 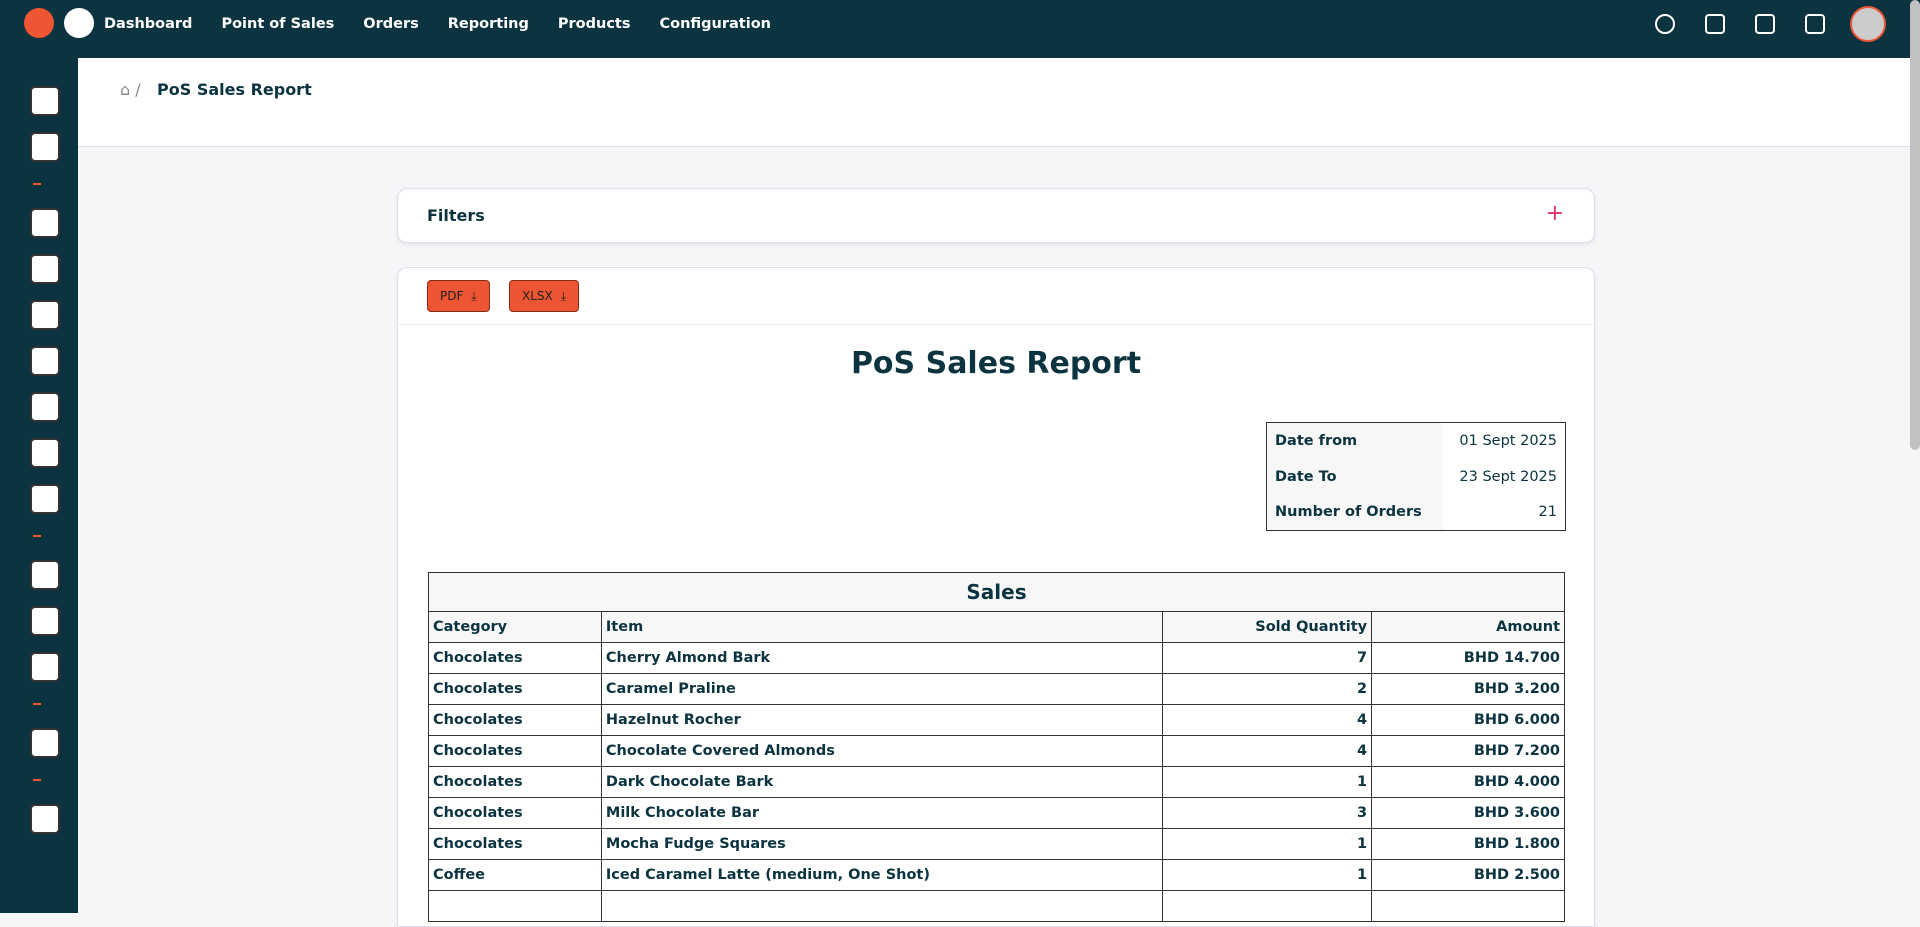 I want to click on sales-cell: BHD 3.600, so click(x=1468, y=813).